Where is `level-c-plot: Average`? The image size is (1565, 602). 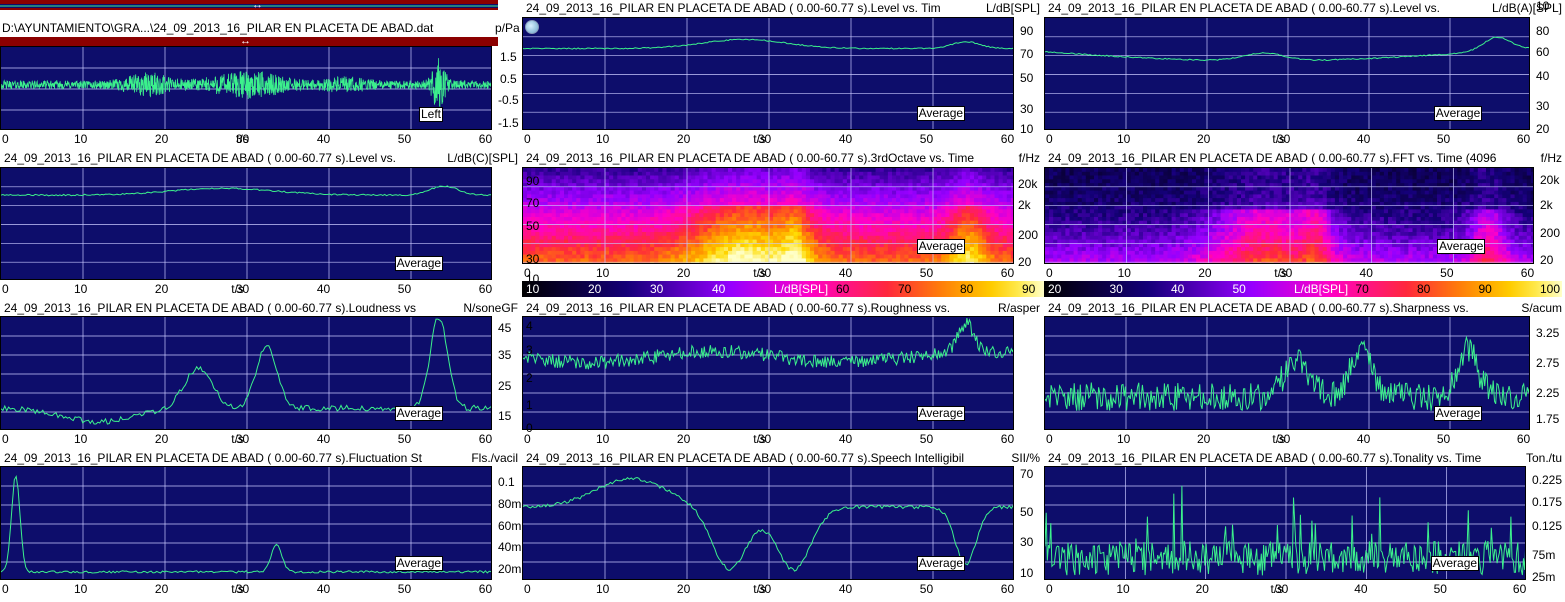 level-c-plot: Average is located at coordinates (246, 223).